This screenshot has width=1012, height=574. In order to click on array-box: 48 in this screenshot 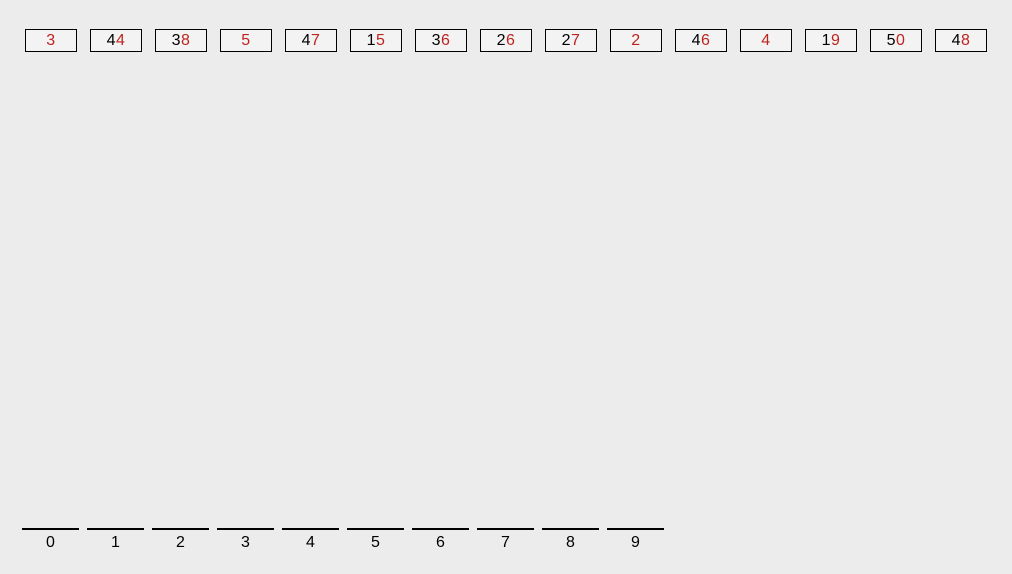, I will do `click(961, 40)`.